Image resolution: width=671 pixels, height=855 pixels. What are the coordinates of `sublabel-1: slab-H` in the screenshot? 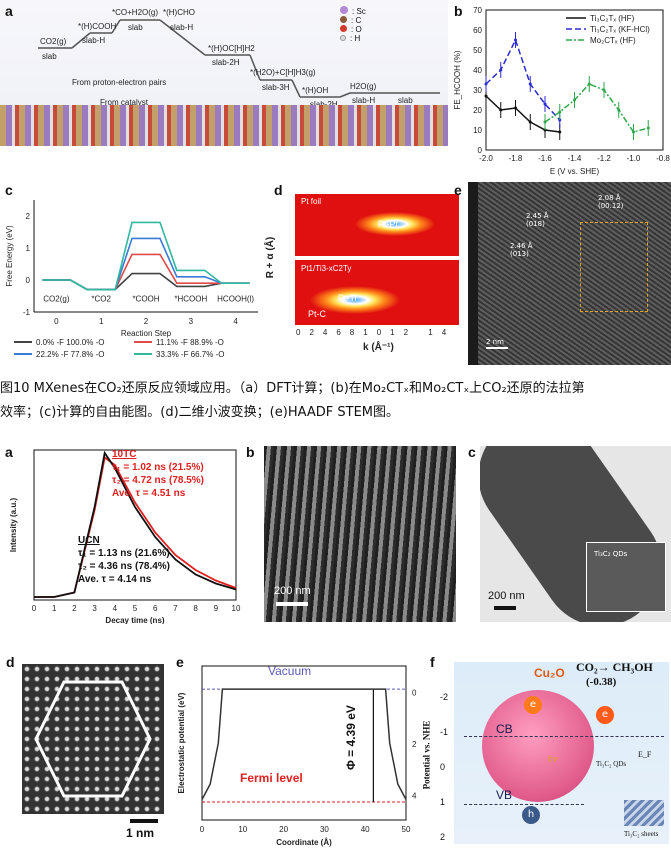 It's located at (94, 40).